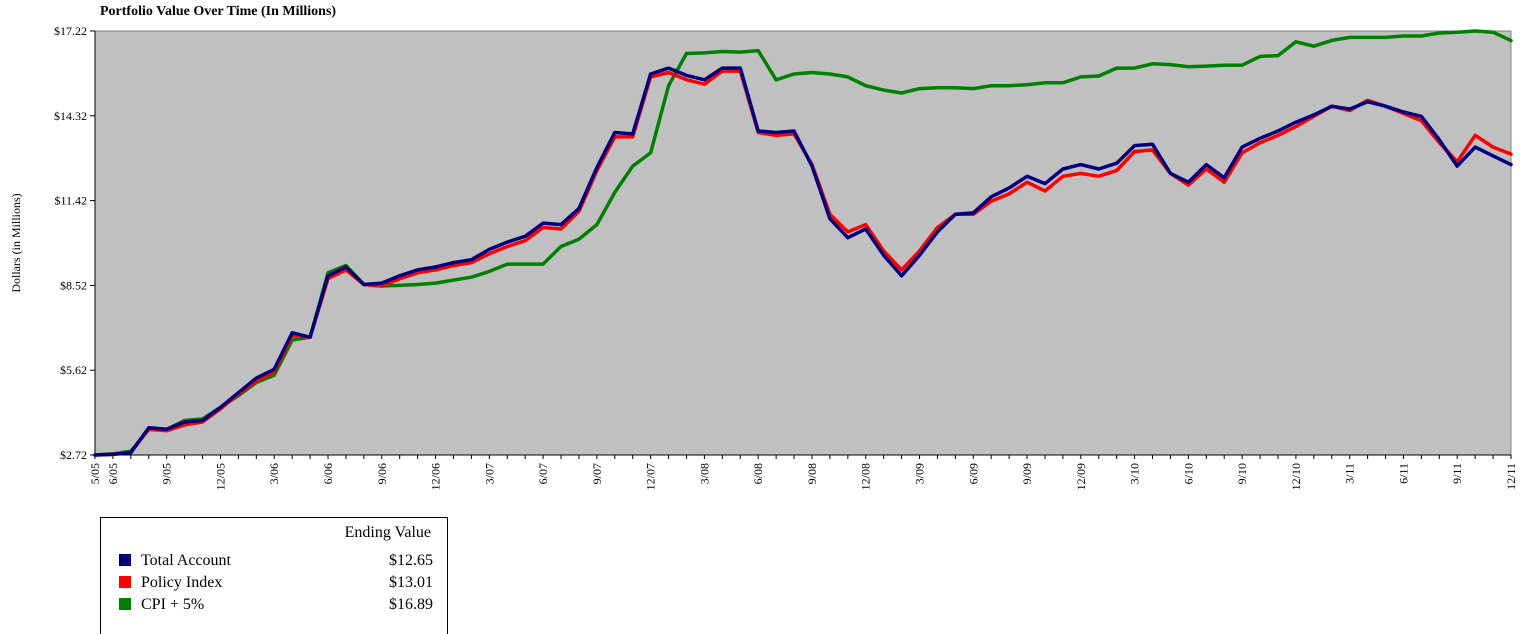 The width and height of the screenshot is (1521, 634). What do you see at coordinates (973, 473) in the screenshot?
I see `x-tick-label: 6/09` at bounding box center [973, 473].